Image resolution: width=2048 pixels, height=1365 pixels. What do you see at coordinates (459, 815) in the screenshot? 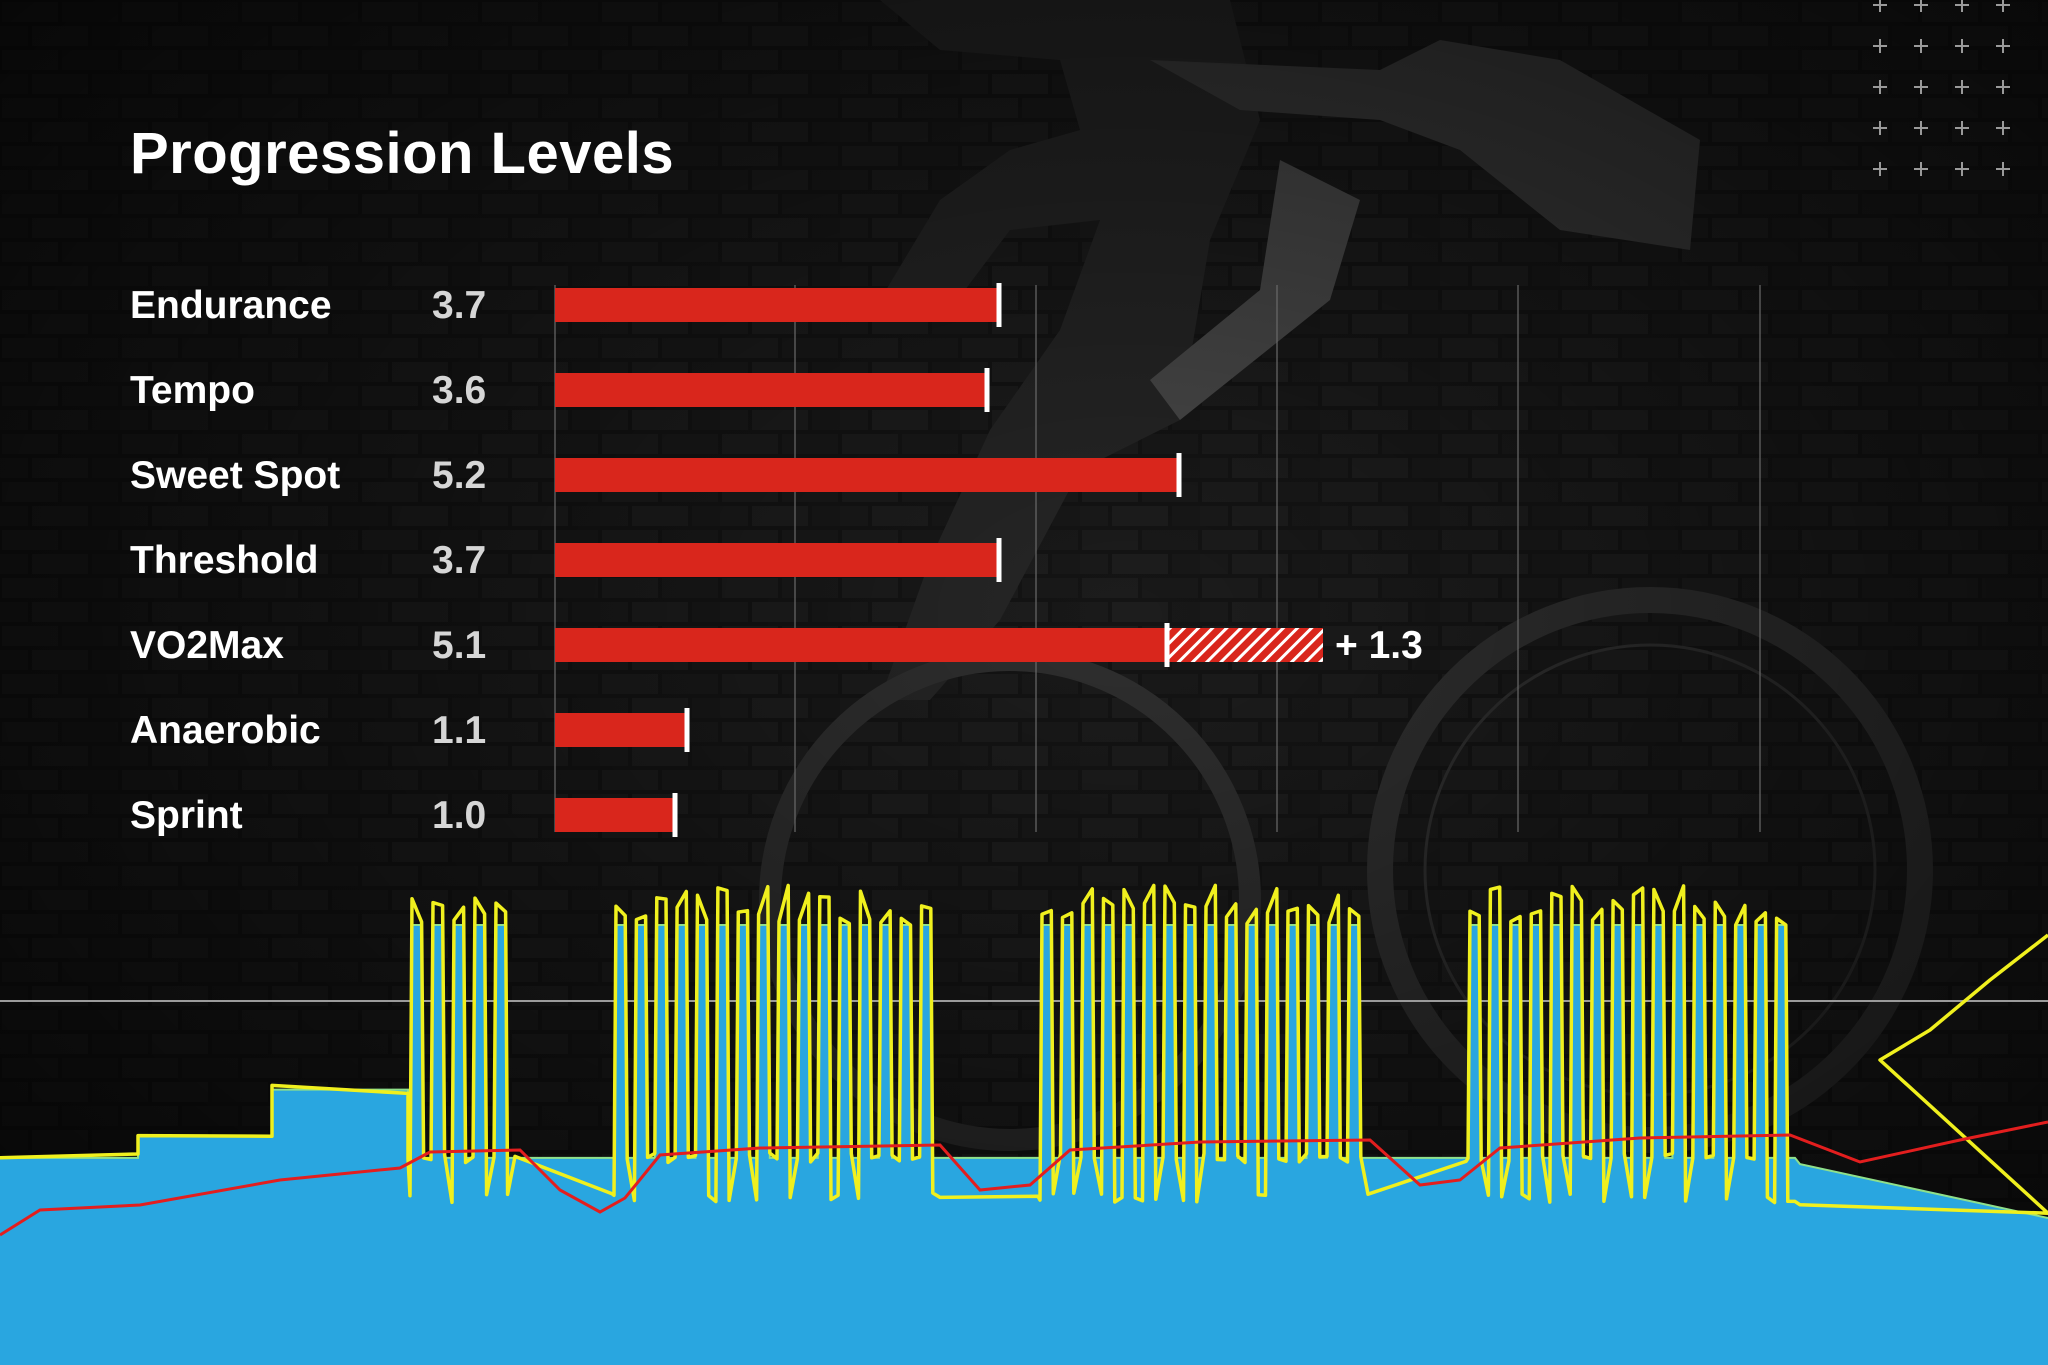
I see `value-label: 1.0` at bounding box center [459, 815].